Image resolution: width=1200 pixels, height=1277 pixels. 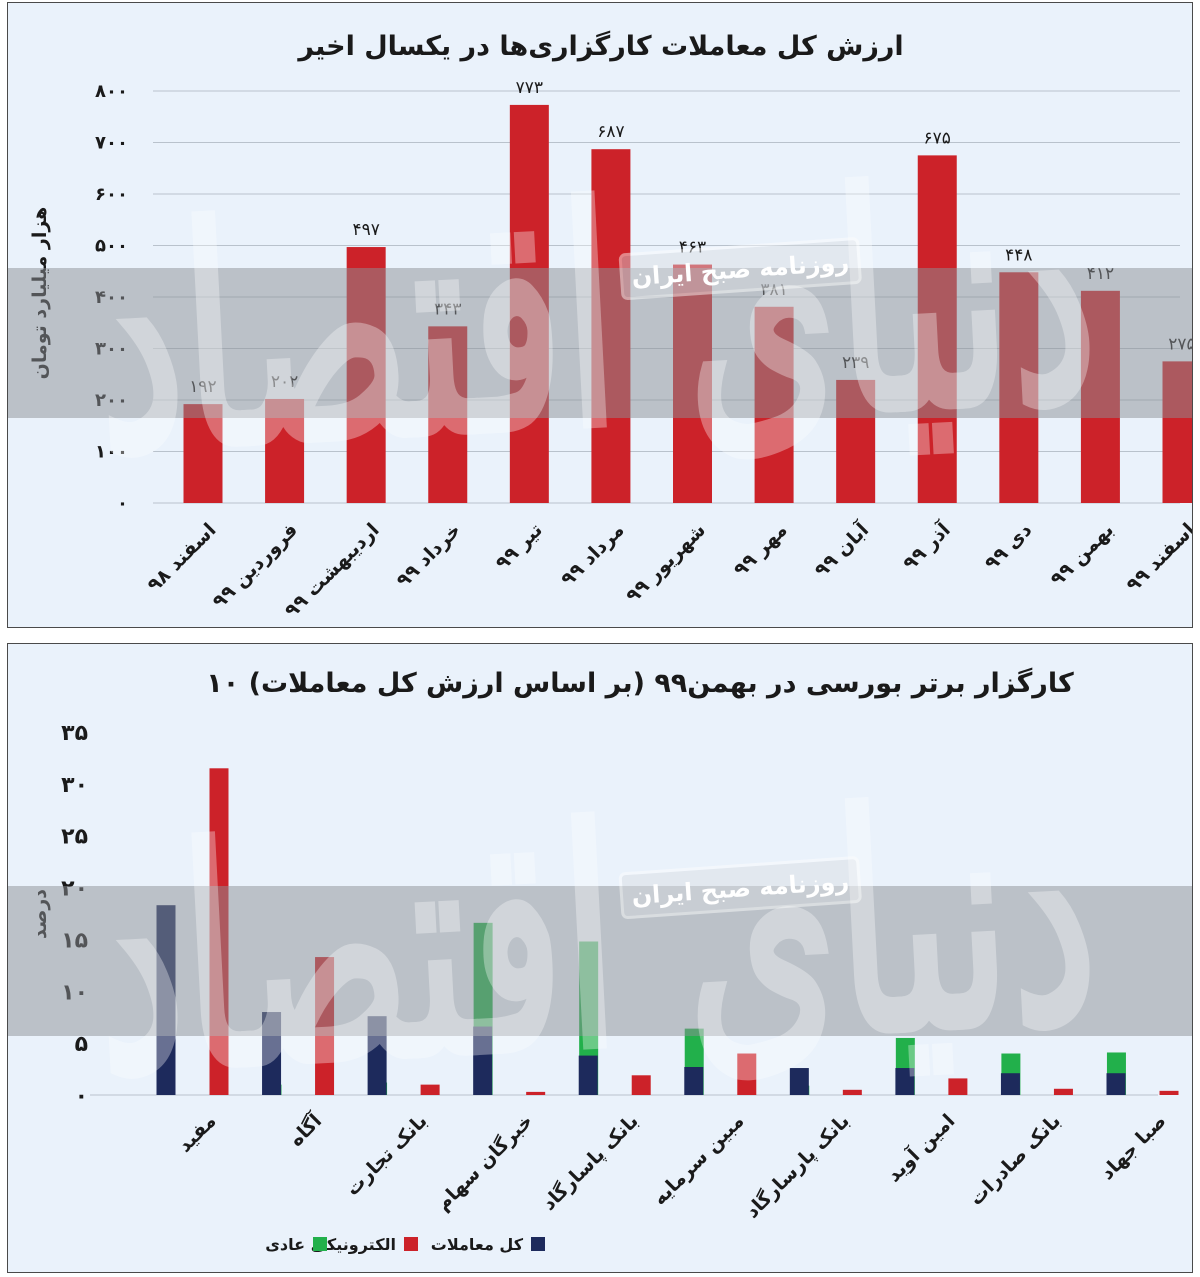 I want to click on x-category-label: بانک صادرات, so click(x=1015, y=1160).